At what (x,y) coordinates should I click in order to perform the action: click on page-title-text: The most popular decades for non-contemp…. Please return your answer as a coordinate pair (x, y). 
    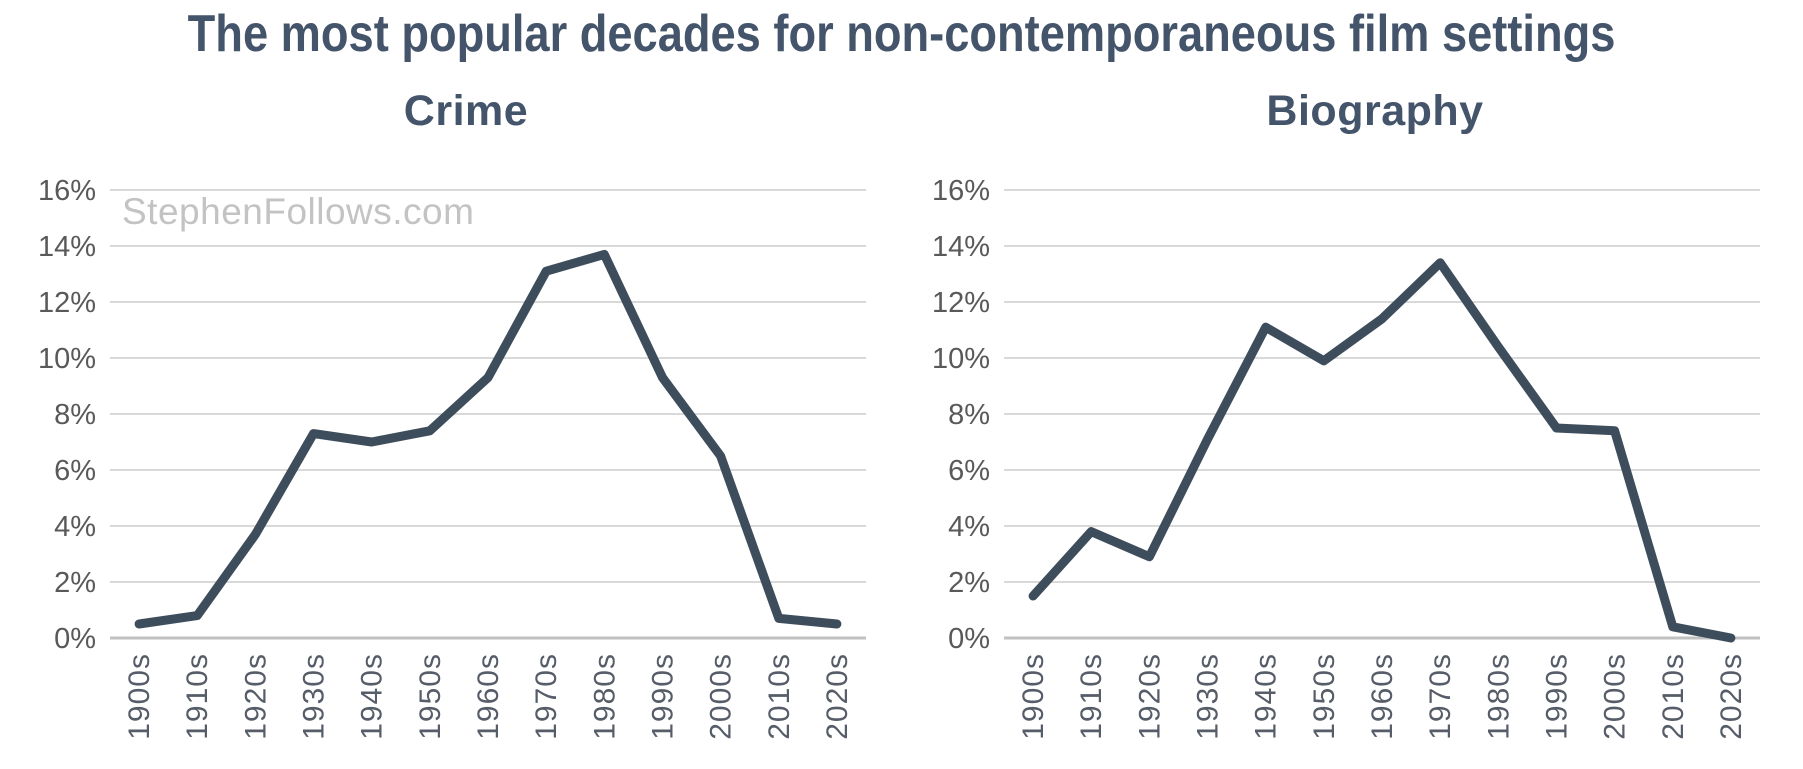
    Looking at the image, I should click on (901, 34).